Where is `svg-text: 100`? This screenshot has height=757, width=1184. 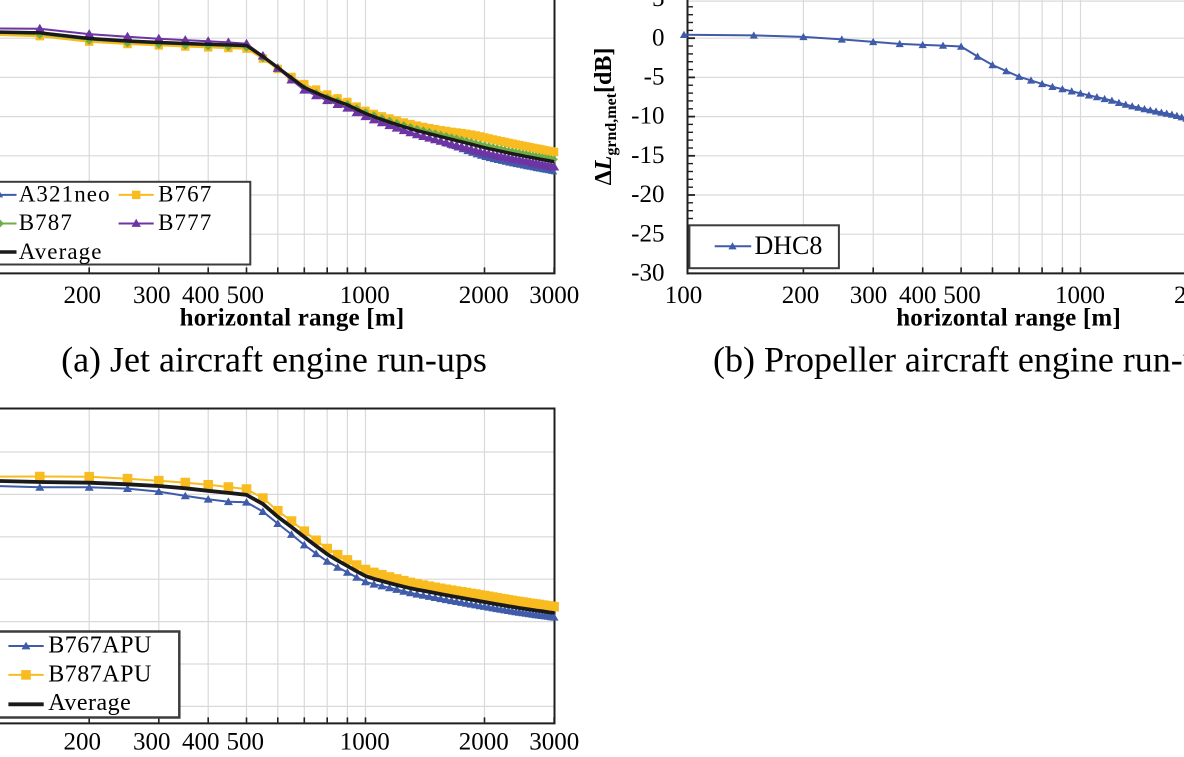 svg-text: 100 is located at coordinates (684, 295).